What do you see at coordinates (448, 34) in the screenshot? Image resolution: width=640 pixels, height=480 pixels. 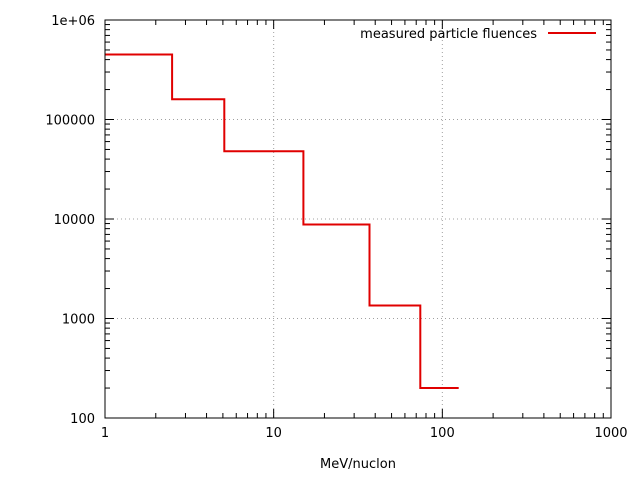 I see `legend-label: measured particle fluences` at bounding box center [448, 34].